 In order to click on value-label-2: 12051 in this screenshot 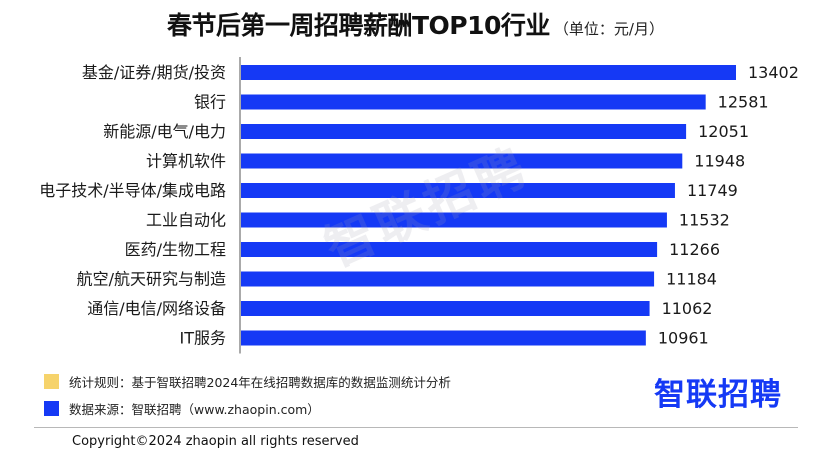, I will do `click(723, 131)`.